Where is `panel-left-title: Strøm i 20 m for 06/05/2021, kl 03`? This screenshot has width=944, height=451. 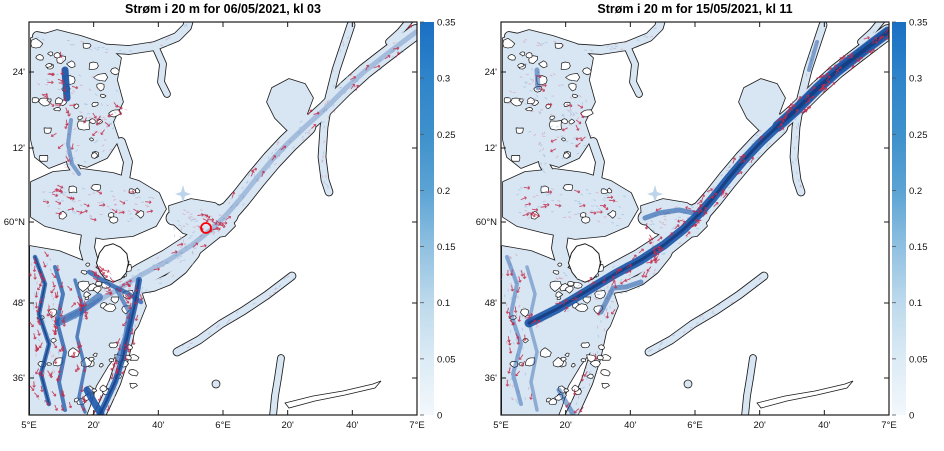 panel-left-title: Strøm i 20 m for 06/05/2021, kl 03 is located at coordinates (223, 9).